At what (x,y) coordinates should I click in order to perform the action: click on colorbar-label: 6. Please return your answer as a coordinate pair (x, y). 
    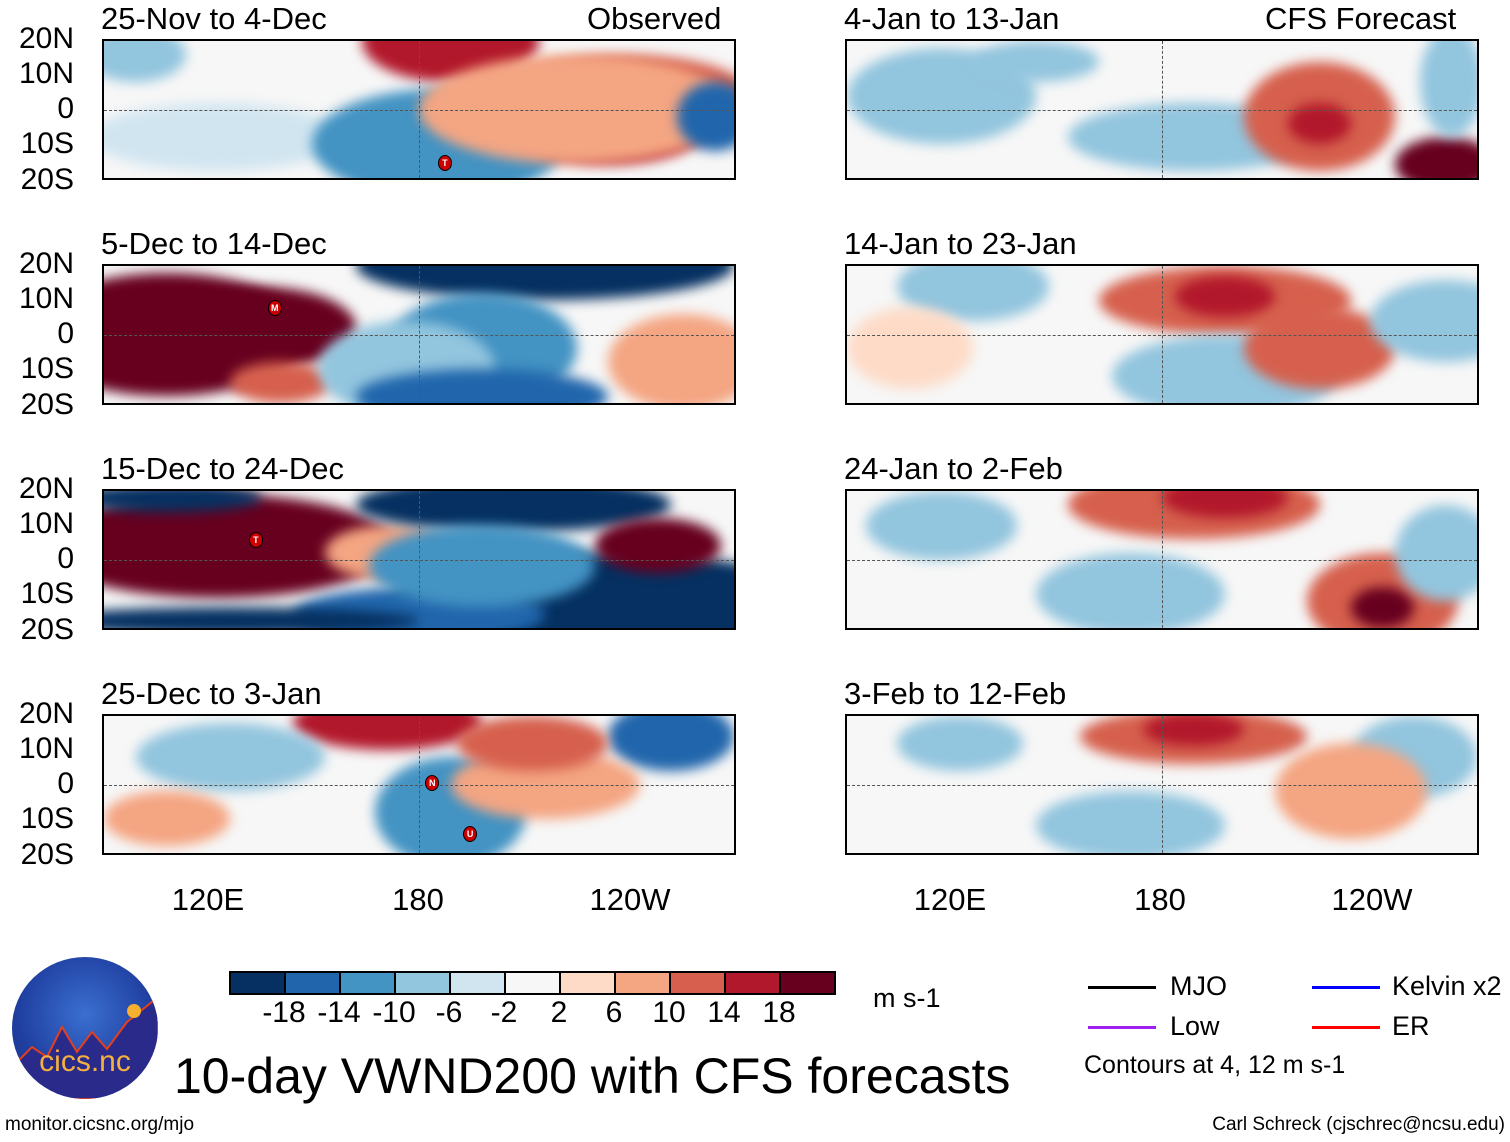
    Looking at the image, I should click on (614, 1012).